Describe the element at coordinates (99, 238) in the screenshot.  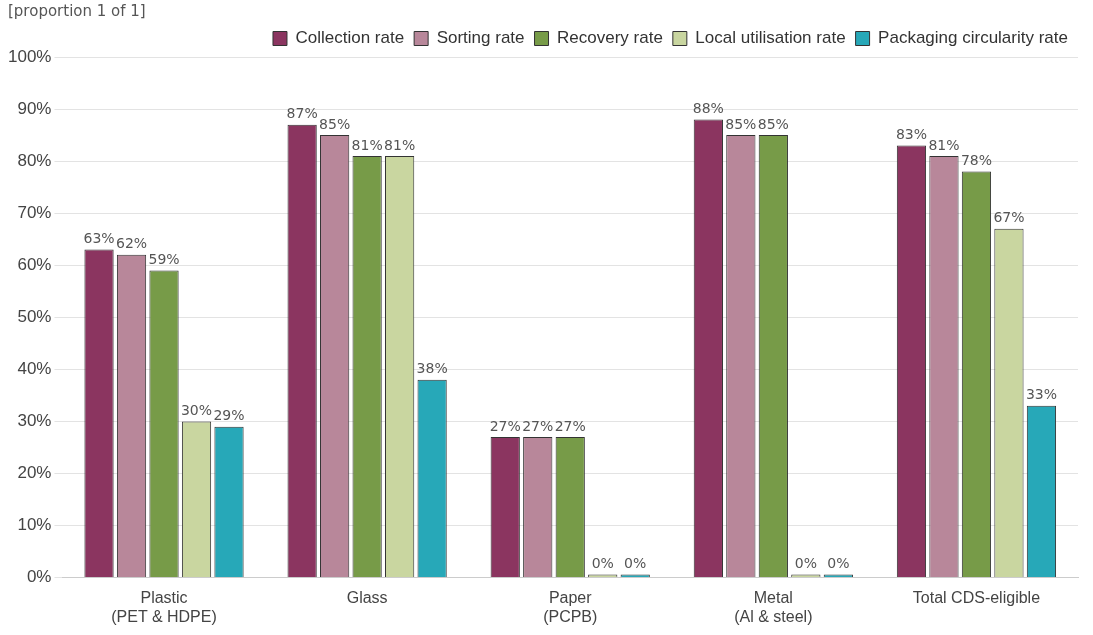
I see `data-label: 63%` at that location.